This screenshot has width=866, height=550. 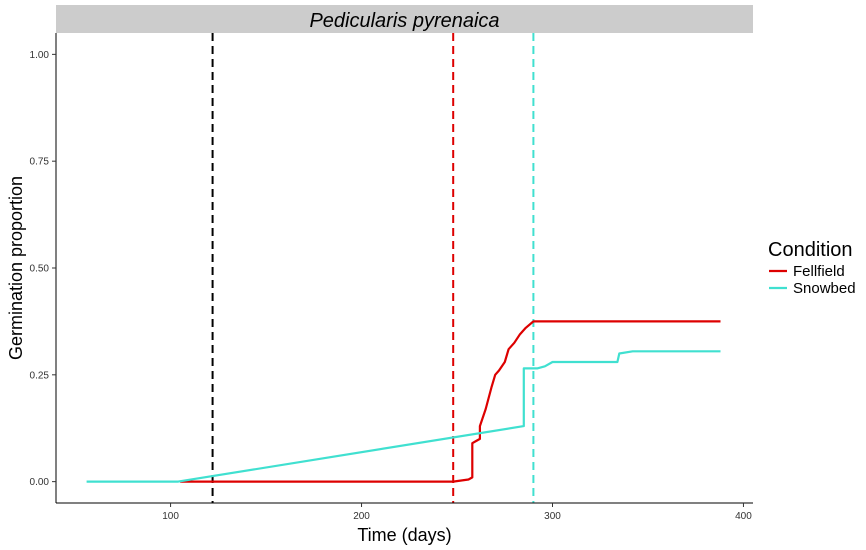 What do you see at coordinates (819, 271) in the screenshot?
I see `legend-label-fellfield: Fellfield` at bounding box center [819, 271].